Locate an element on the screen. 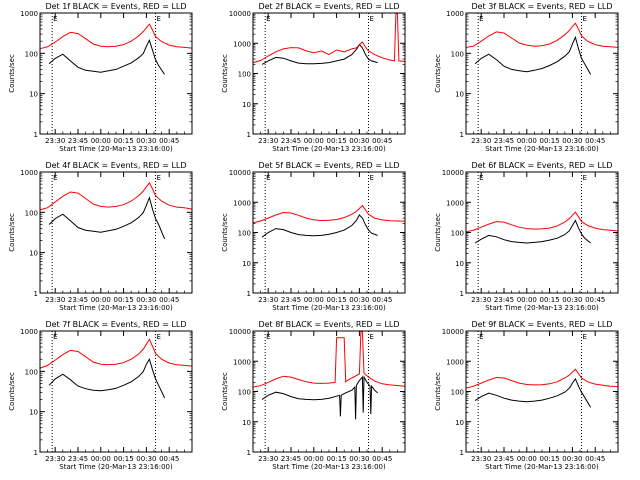 The image size is (640, 480). panel-title: Det 3f BLACK = Events, RED = LLD is located at coordinates (541, 6).